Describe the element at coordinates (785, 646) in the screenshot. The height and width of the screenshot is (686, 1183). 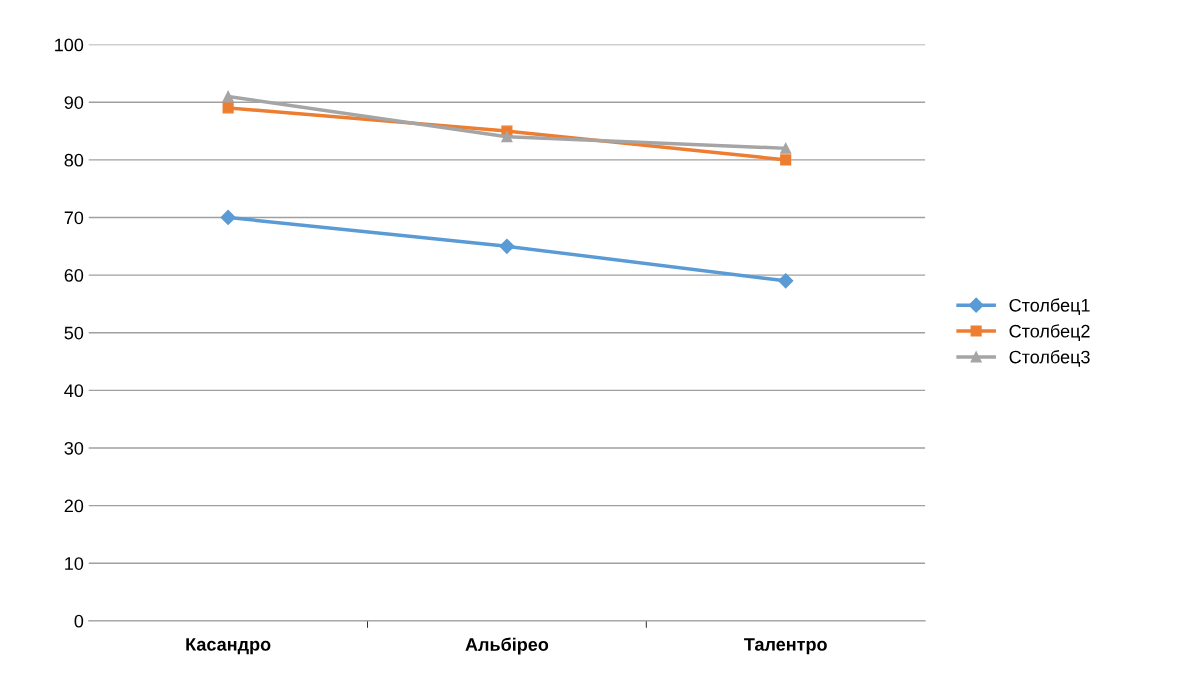
I see `x-tick-label: Талентро` at that location.